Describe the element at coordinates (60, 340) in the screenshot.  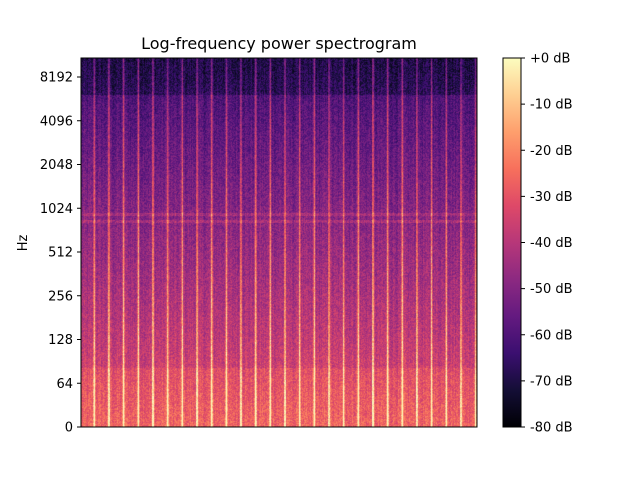
I see `y-tick-label: 128` at that location.